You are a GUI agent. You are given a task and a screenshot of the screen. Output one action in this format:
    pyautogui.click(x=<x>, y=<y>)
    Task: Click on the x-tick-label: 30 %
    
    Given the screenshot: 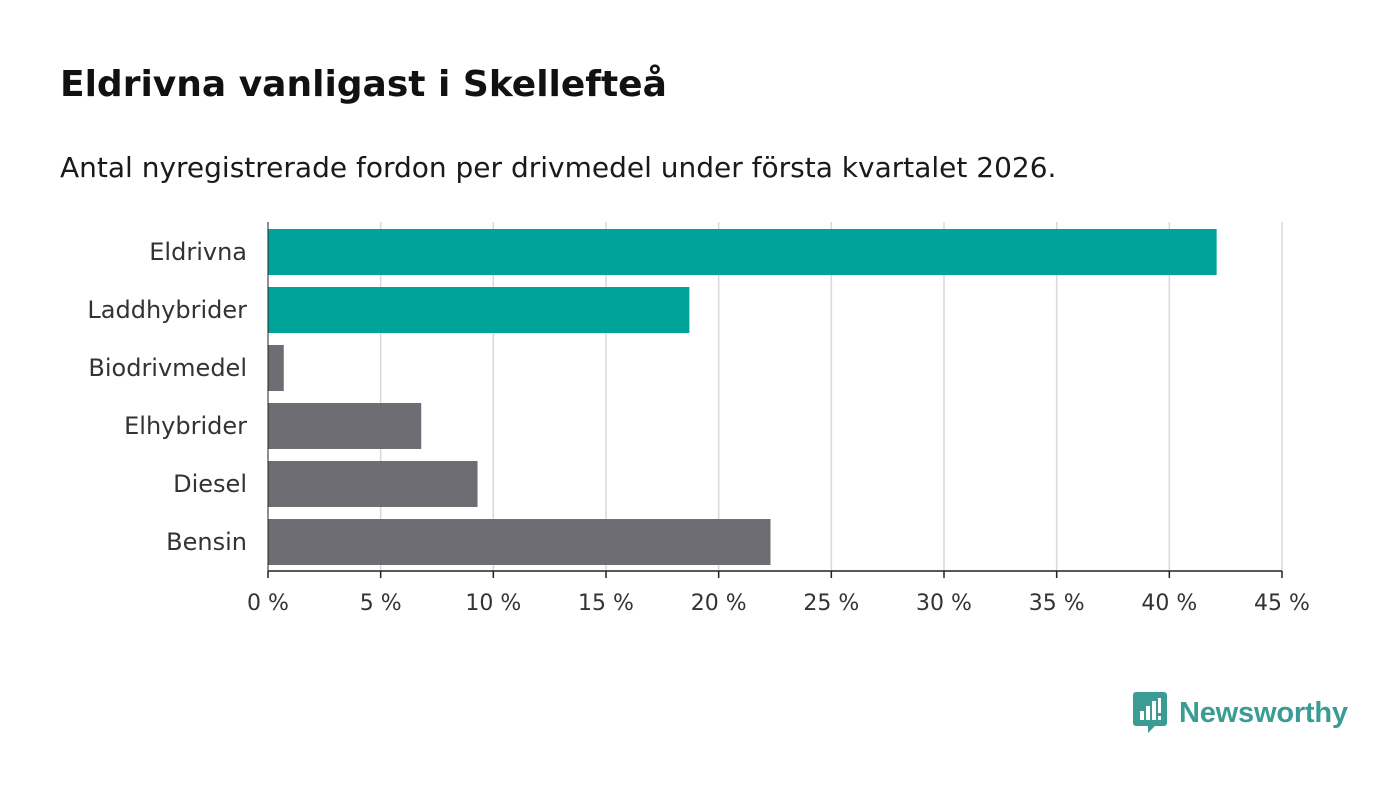 What is the action you would take?
    pyautogui.click(x=944, y=603)
    